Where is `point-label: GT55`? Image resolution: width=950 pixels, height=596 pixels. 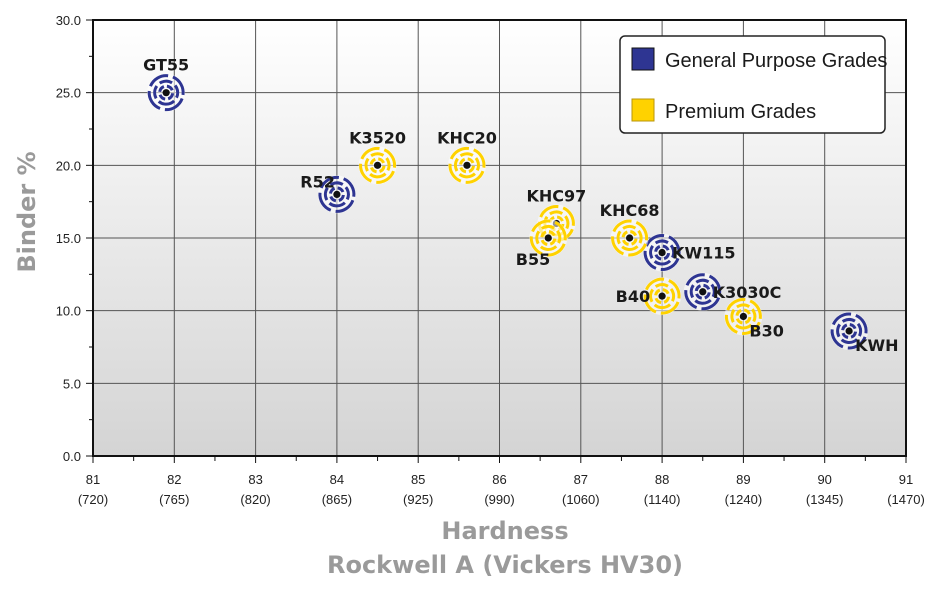
point-label: GT55 is located at coordinates (166, 65).